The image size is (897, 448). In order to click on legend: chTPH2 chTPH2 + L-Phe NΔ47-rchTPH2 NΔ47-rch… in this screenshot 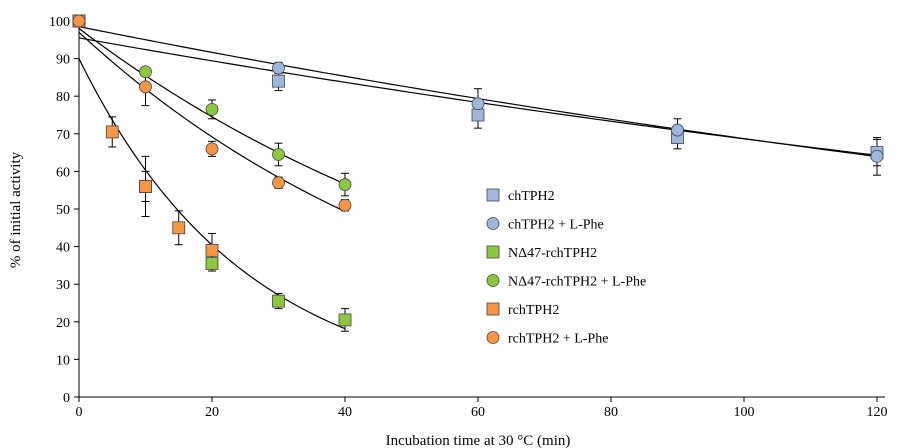, I will do `click(566, 267)`.